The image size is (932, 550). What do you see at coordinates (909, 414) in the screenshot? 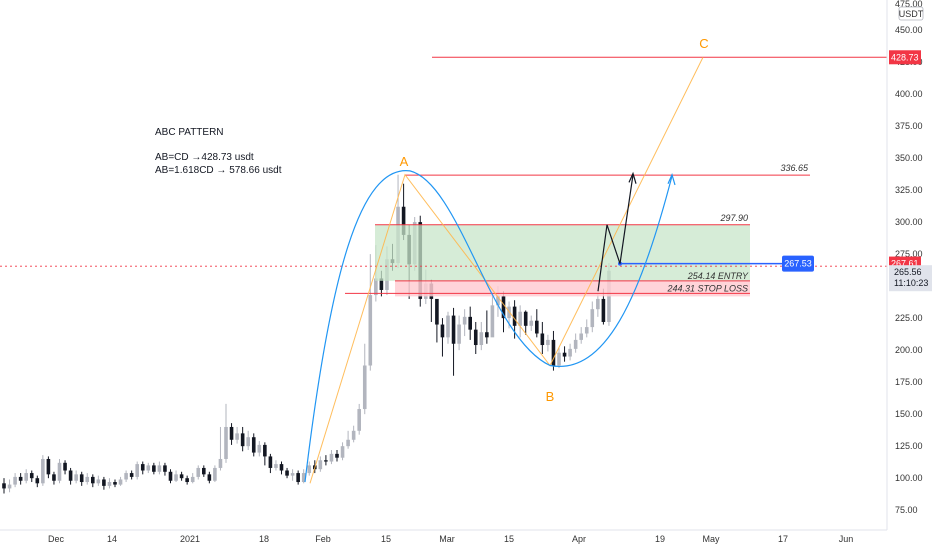
I see `price-tick-label: 150.00` at bounding box center [909, 414].